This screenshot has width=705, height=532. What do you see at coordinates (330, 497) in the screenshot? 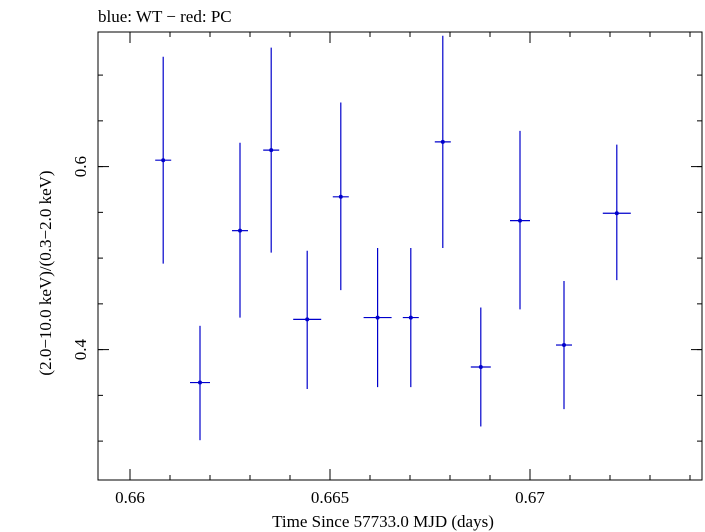
I see `x-tick-label: 0.665` at bounding box center [330, 497].